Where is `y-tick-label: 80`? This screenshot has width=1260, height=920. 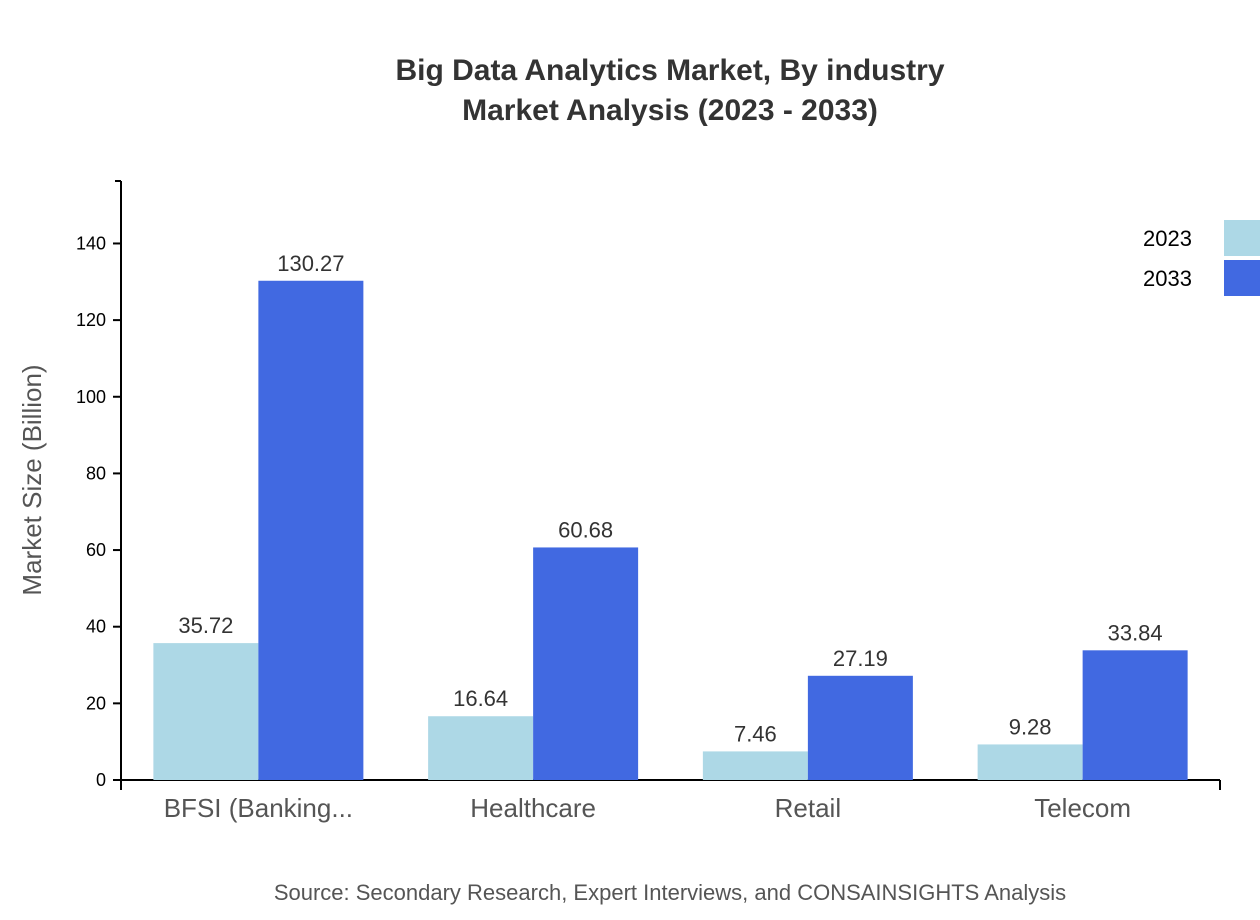 y-tick-label: 80 is located at coordinates (96, 473).